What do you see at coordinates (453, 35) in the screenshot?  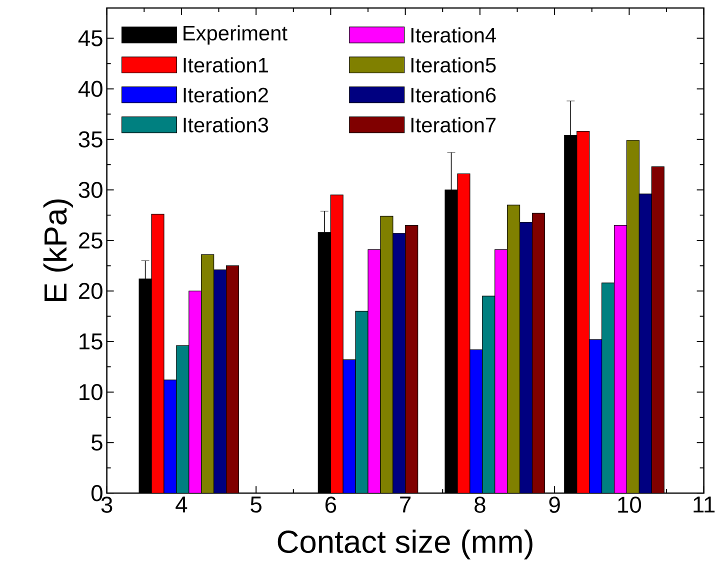 I see `legend-label: Iteration4` at bounding box center [453, 35].